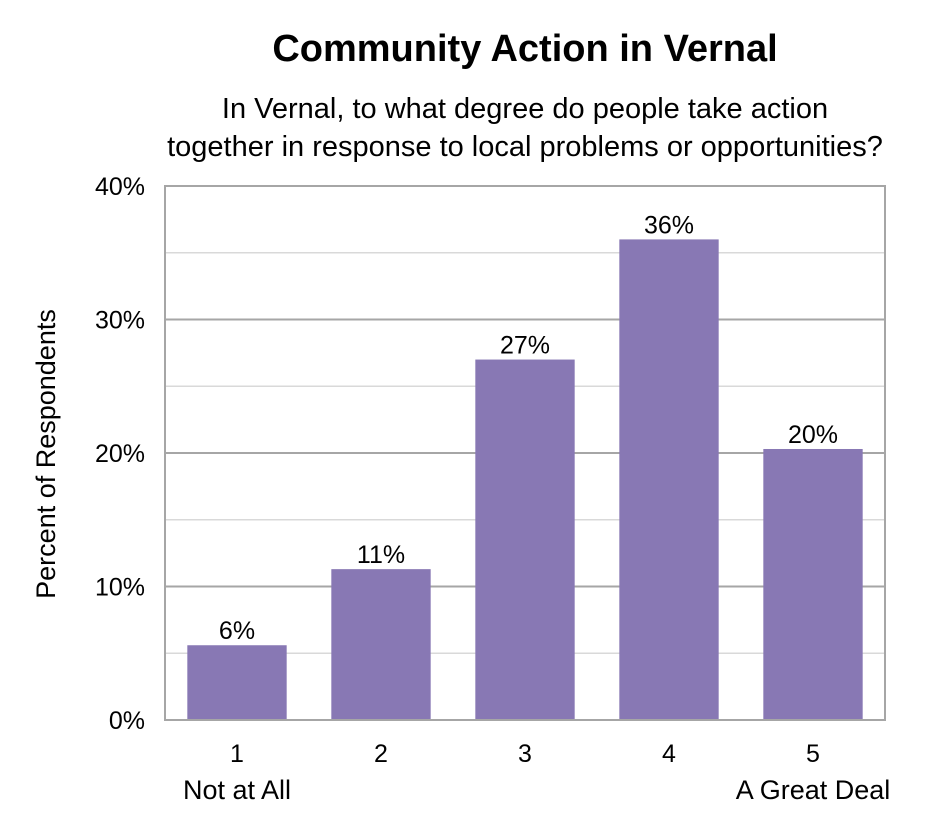  Describe the element at coordinates (813, 435) in the screenshot. I see `data-label: 20%` at that location.